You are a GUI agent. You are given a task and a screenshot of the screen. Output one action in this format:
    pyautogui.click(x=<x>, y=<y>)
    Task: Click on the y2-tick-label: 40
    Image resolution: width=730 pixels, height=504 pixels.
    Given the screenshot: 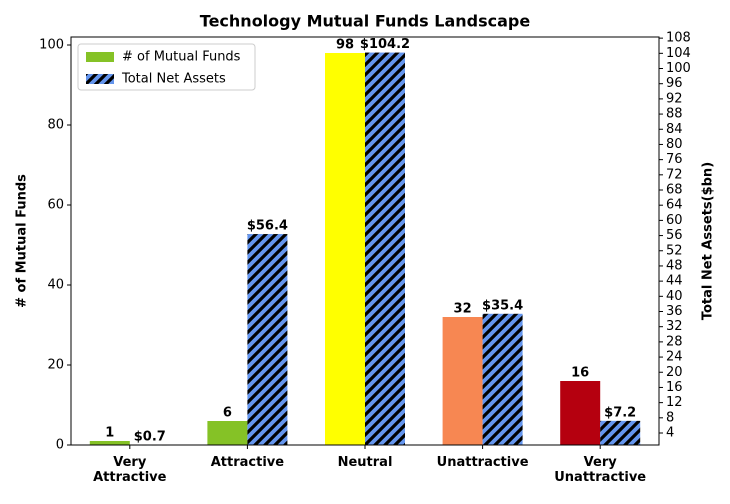 What is the action you would take?
    pyautogui.click(x=674, y=296)
    